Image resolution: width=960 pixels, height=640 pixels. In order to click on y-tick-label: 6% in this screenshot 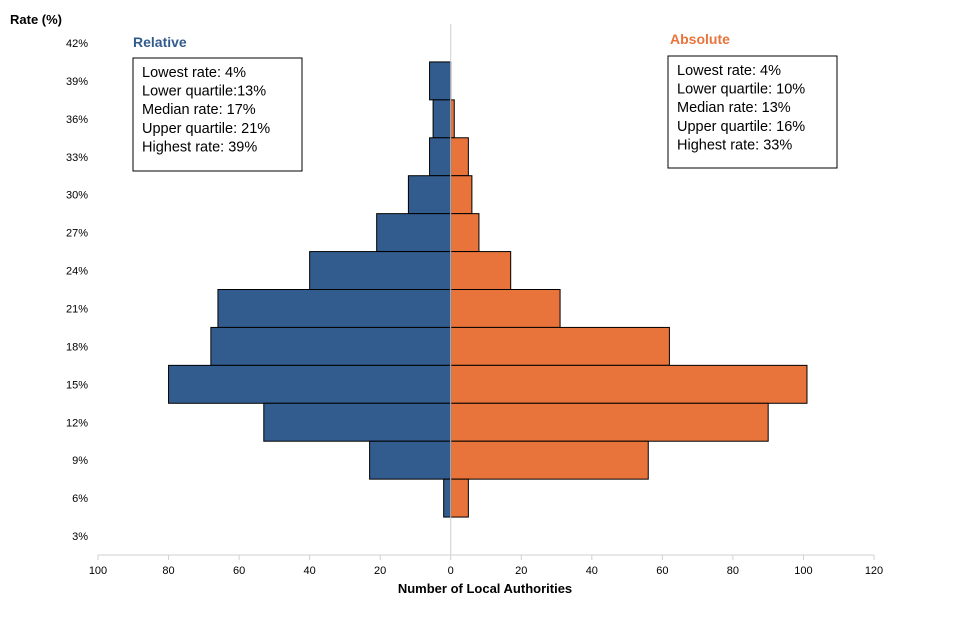, I will do `click(80, 499)`.